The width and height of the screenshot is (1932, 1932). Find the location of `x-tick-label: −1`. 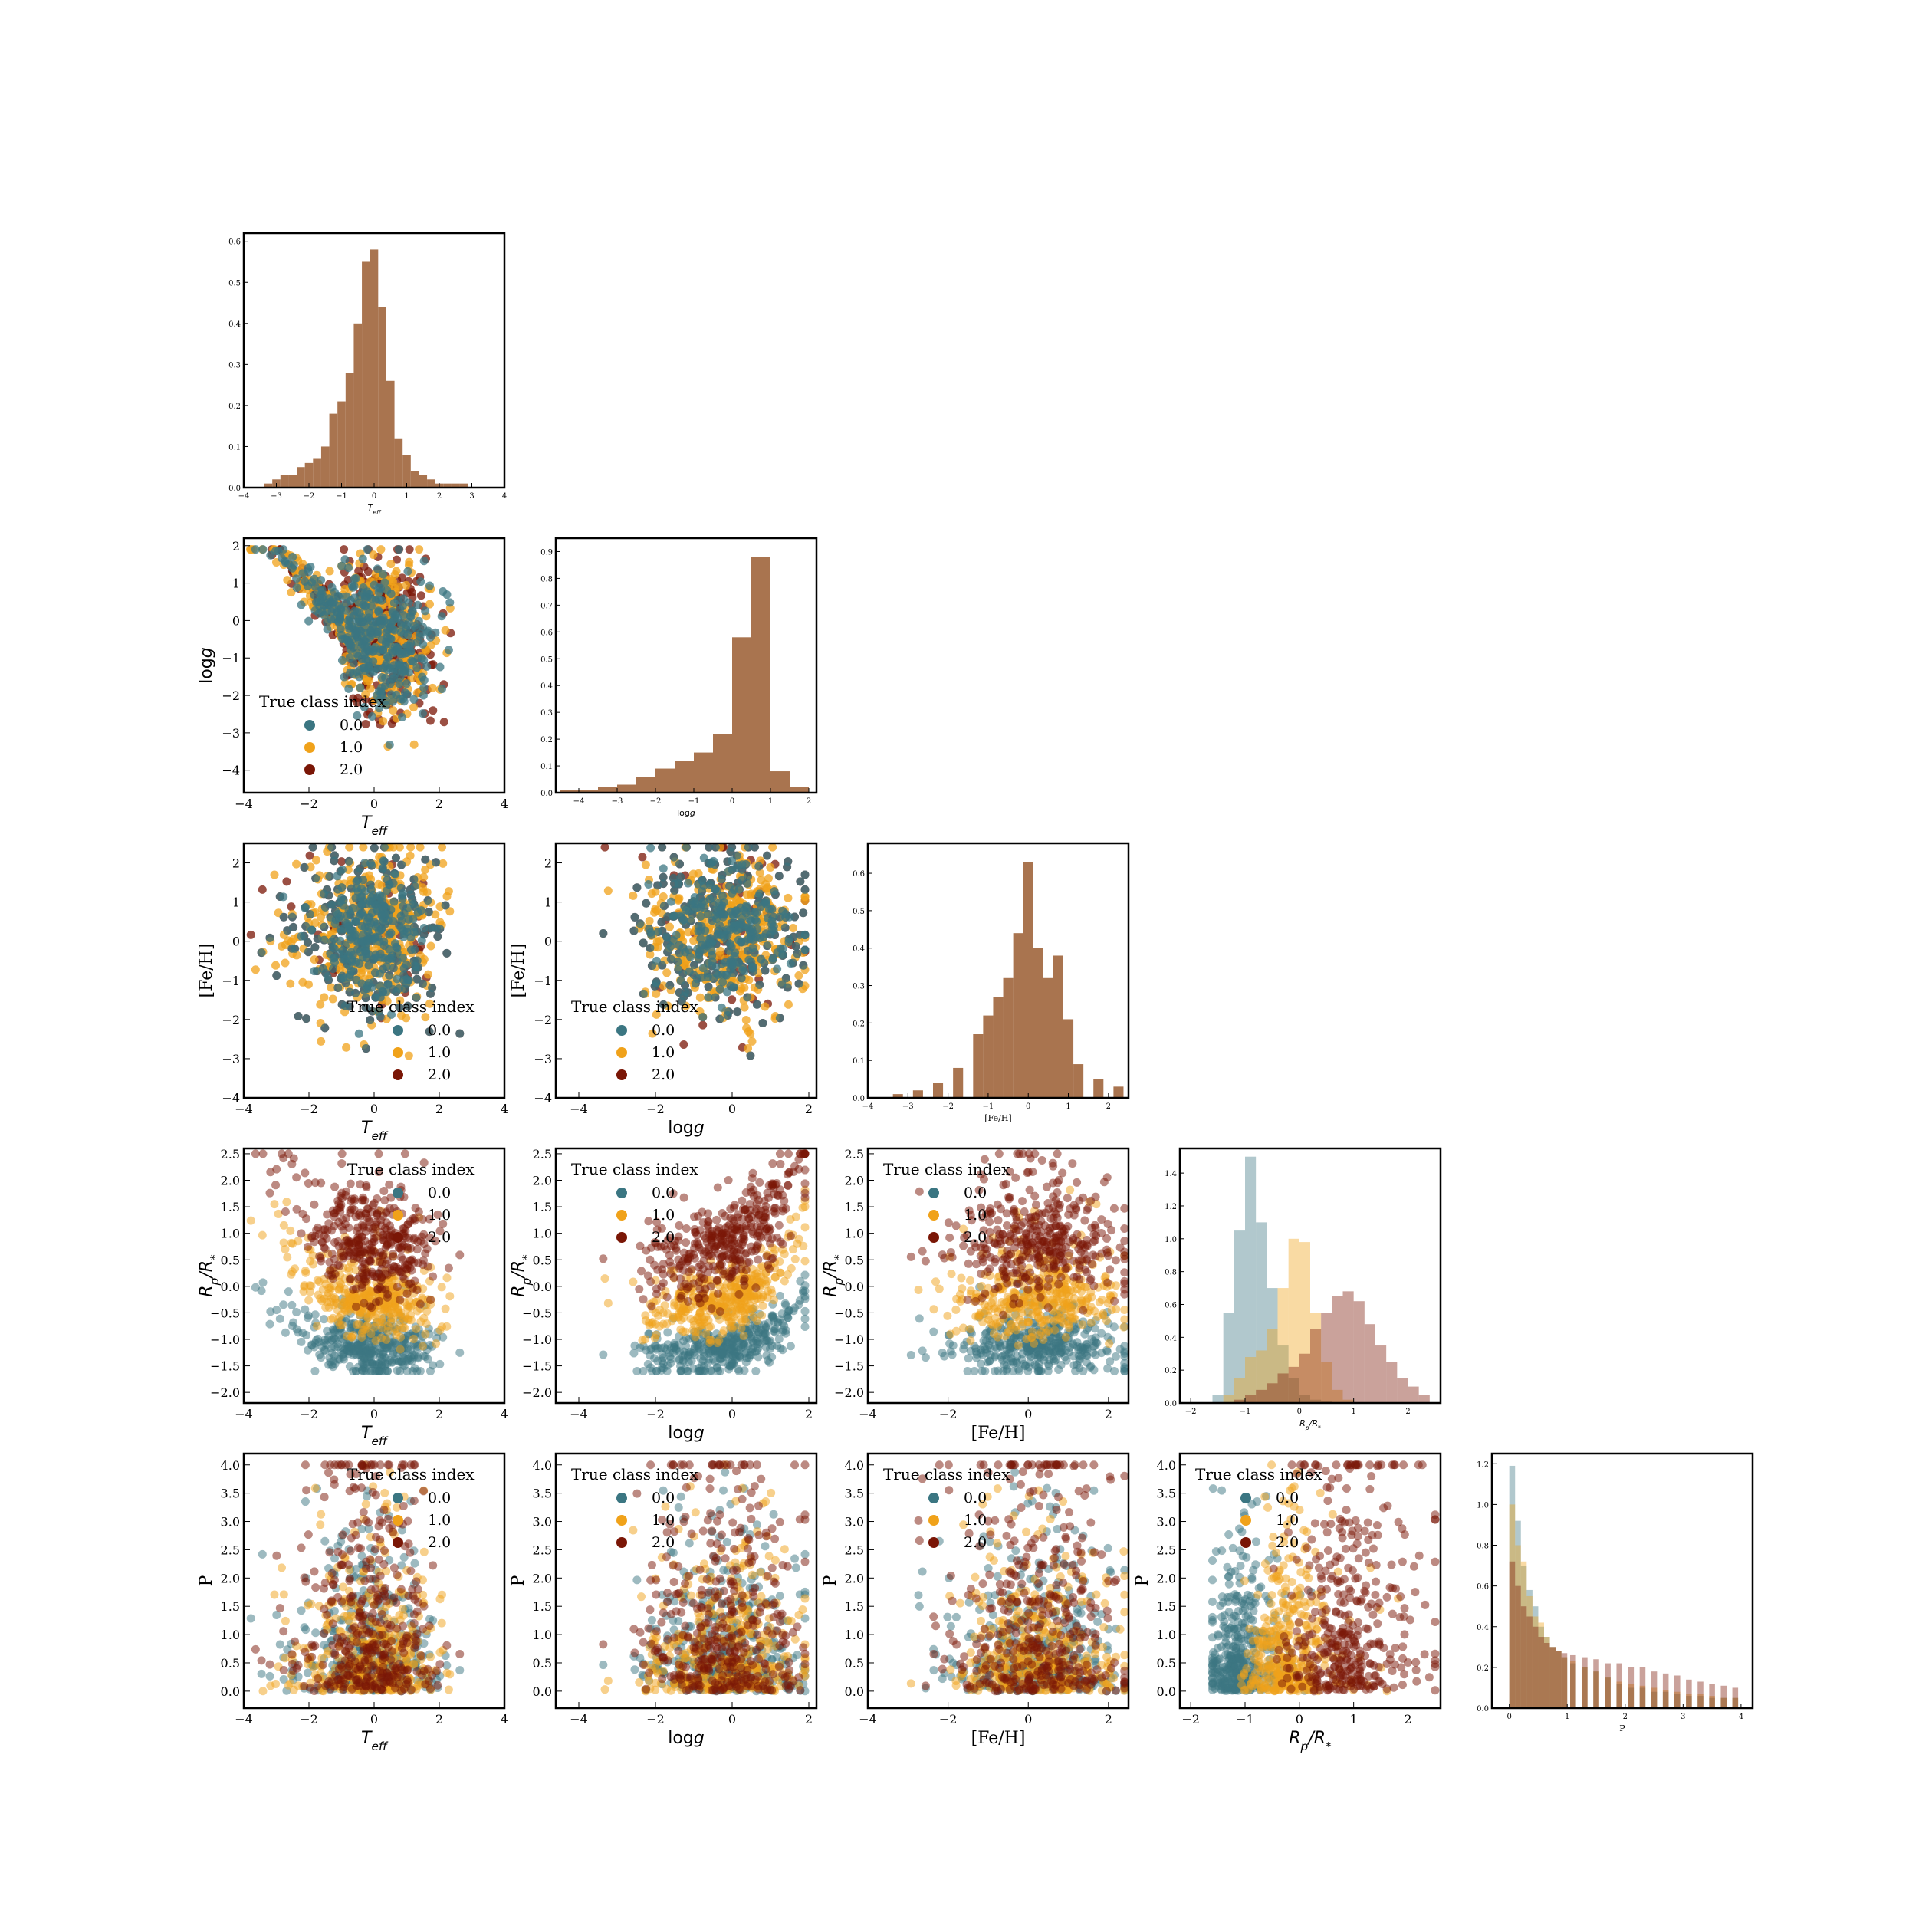

x-tick-label: −1 is located at coordinates (342, 496).